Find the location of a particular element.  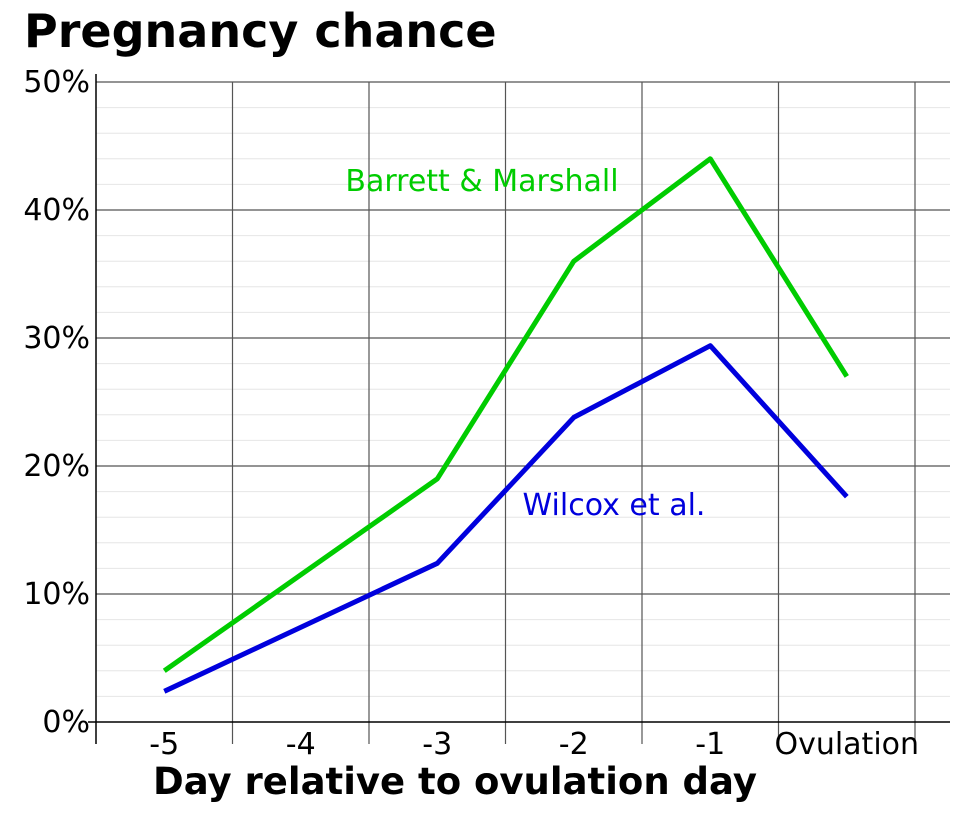

series-label-barrett-marshall: Barrett & Marshall is located at coordinates (481, 181).